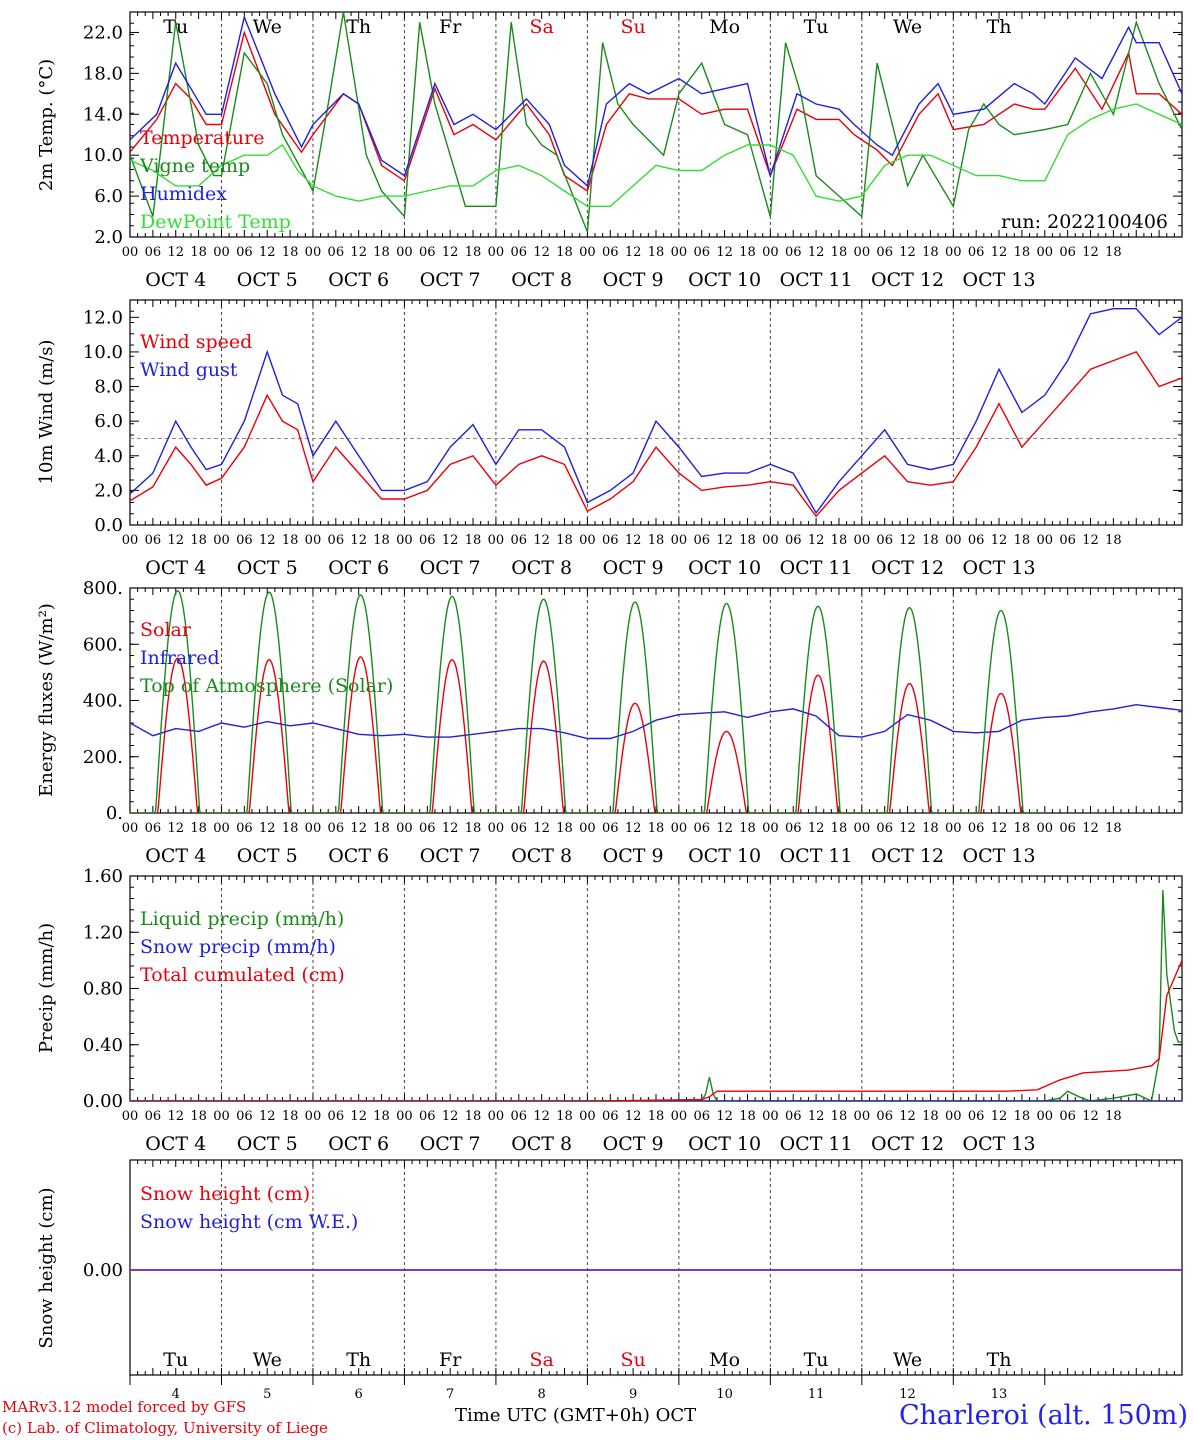  I want to click on y-tick-label: 1.60, so click(103, 876).